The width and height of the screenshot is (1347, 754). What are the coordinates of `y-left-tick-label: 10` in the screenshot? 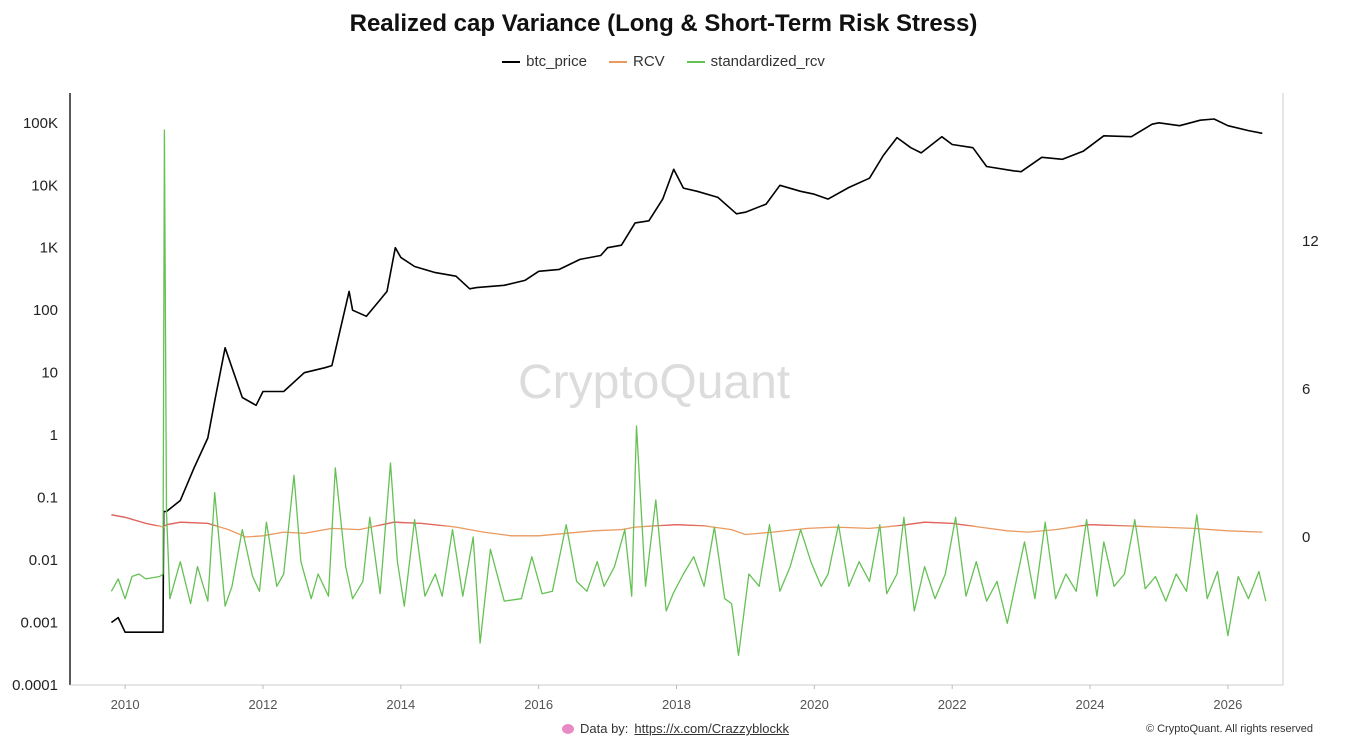 It's located at (49, 373).